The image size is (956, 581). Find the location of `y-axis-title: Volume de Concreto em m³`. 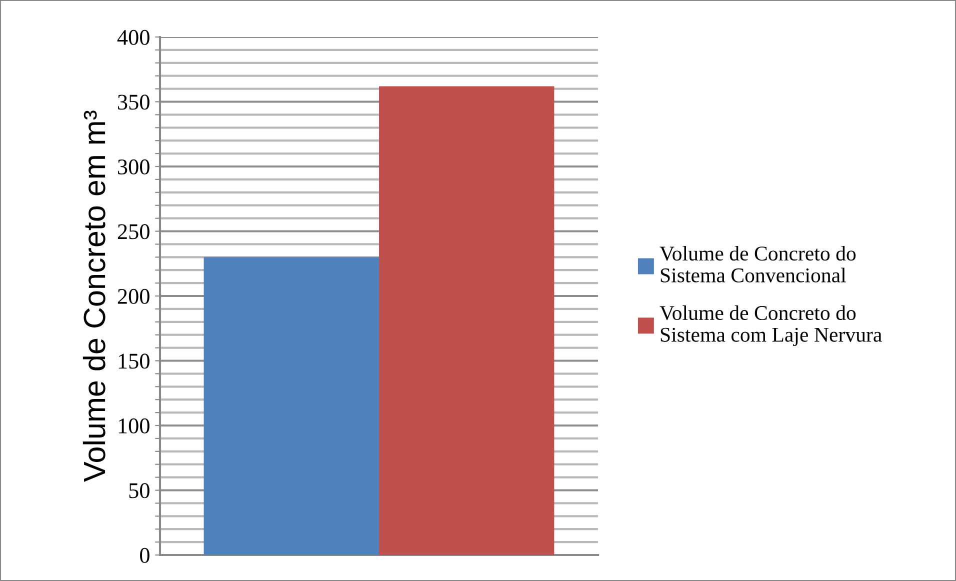

y-axis-title: Volume de Concreto em m³ is located at coordinates (94, 296).